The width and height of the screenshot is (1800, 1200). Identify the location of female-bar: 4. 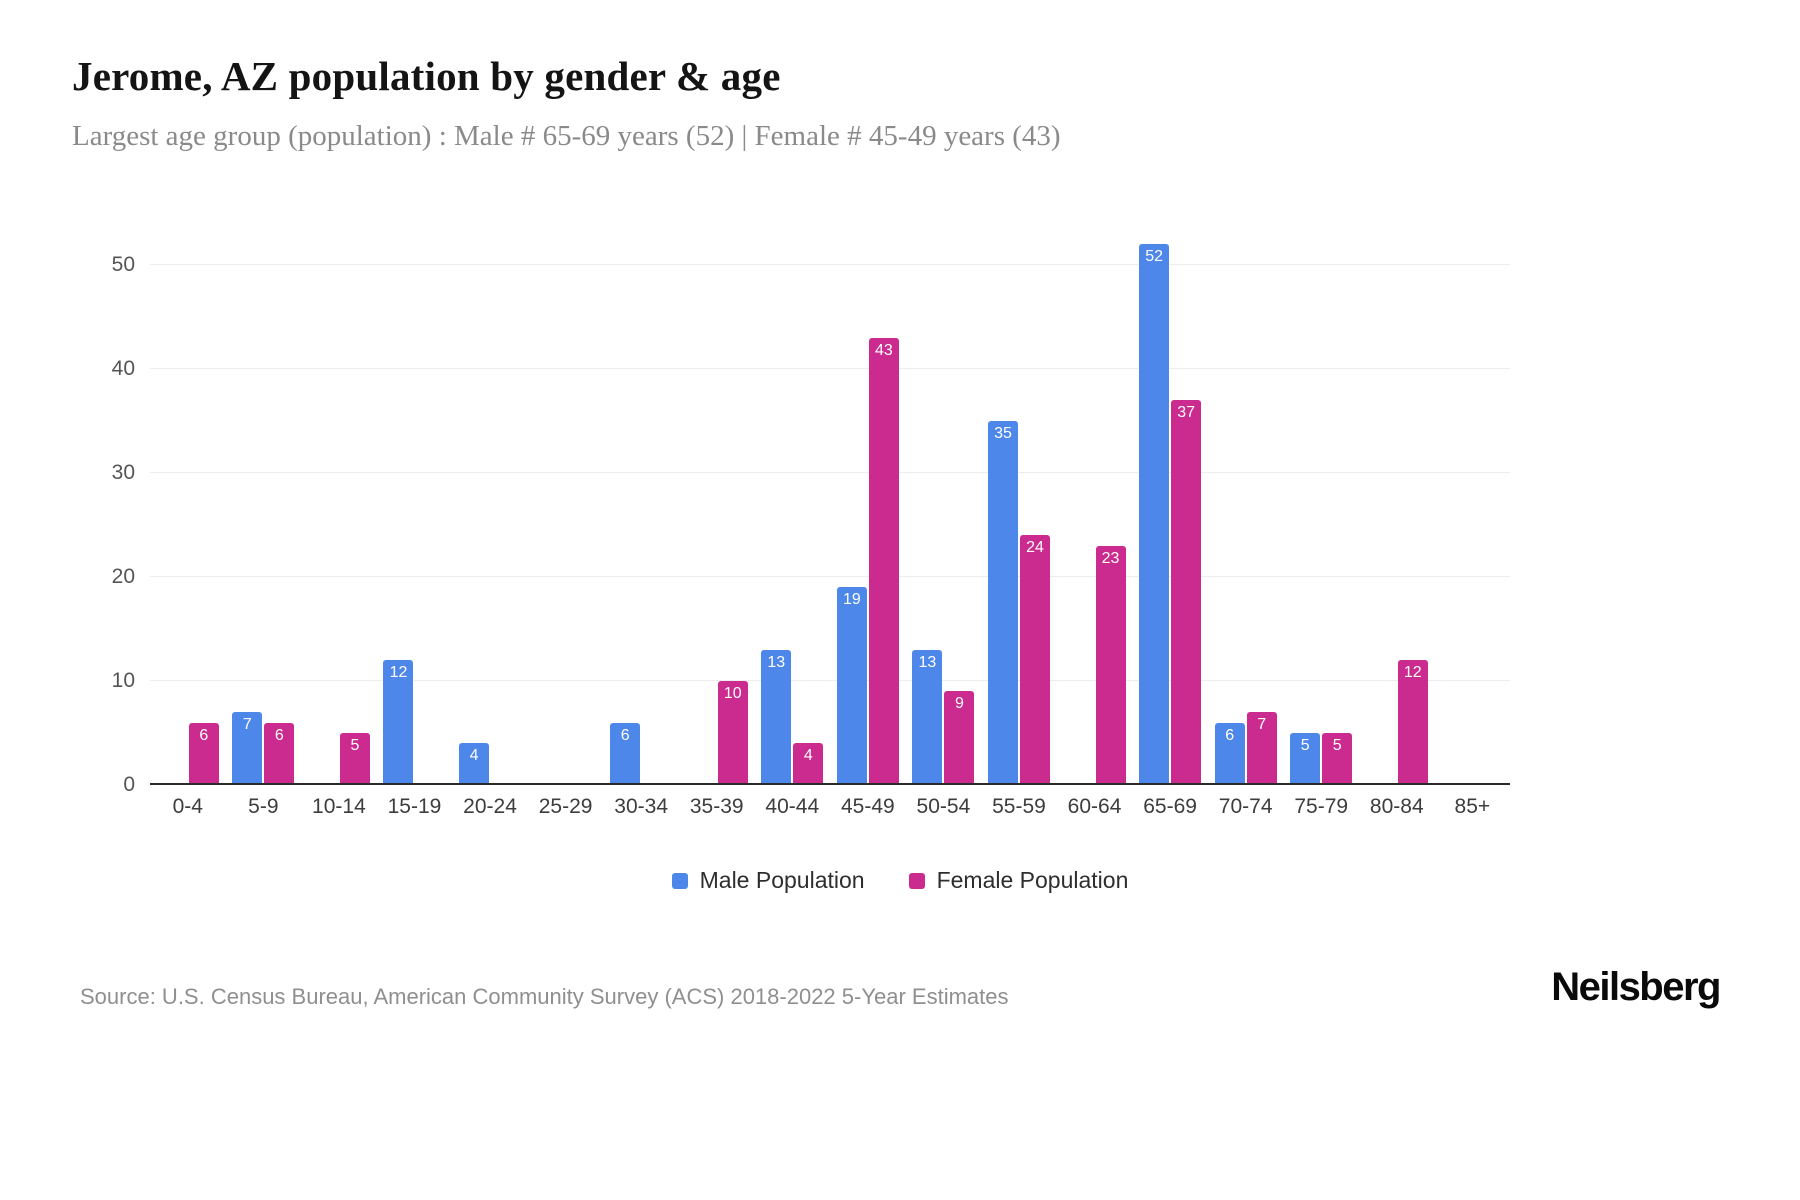
(808, 764).